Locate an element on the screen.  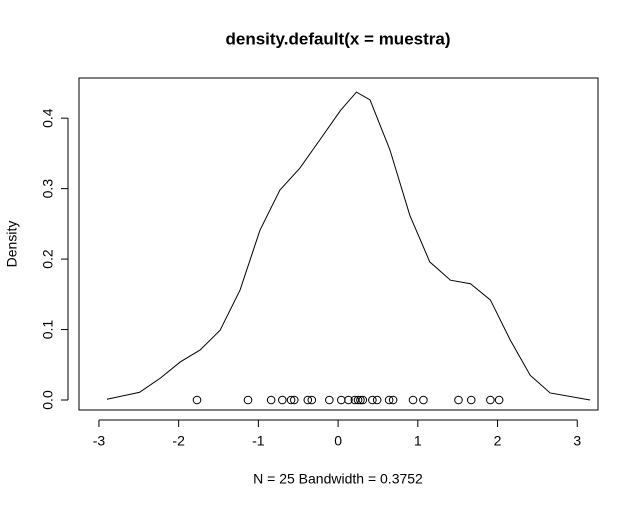
y-tick-label: 0.2 is located at coordinates (48, 259).